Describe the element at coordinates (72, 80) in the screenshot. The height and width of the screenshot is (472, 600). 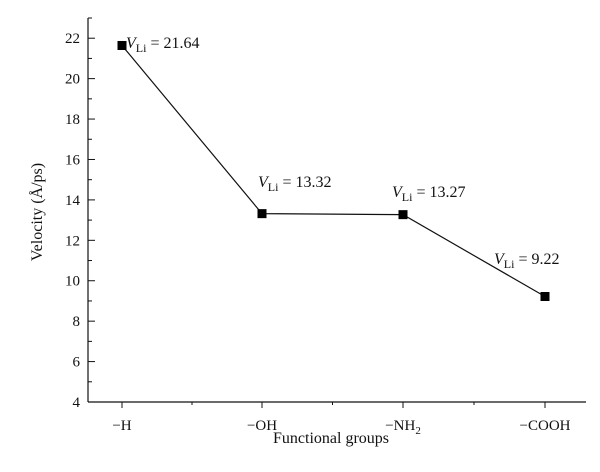
I see `y-tick-label: 20` at that location.